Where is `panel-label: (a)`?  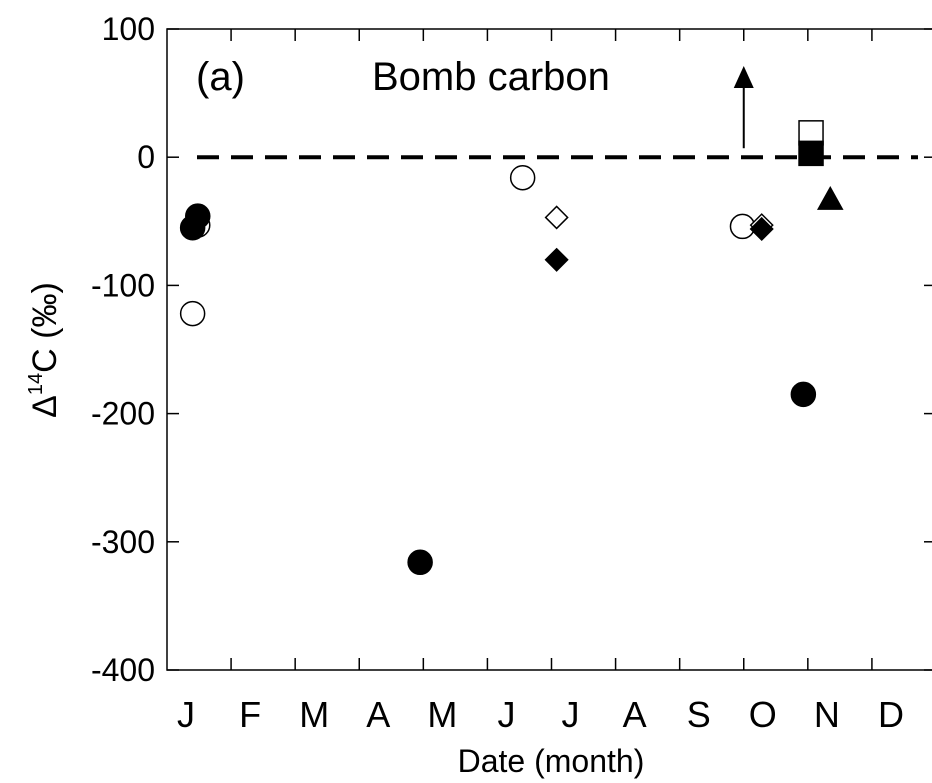
panel-label: (a) is located at coordinates (220, 77).